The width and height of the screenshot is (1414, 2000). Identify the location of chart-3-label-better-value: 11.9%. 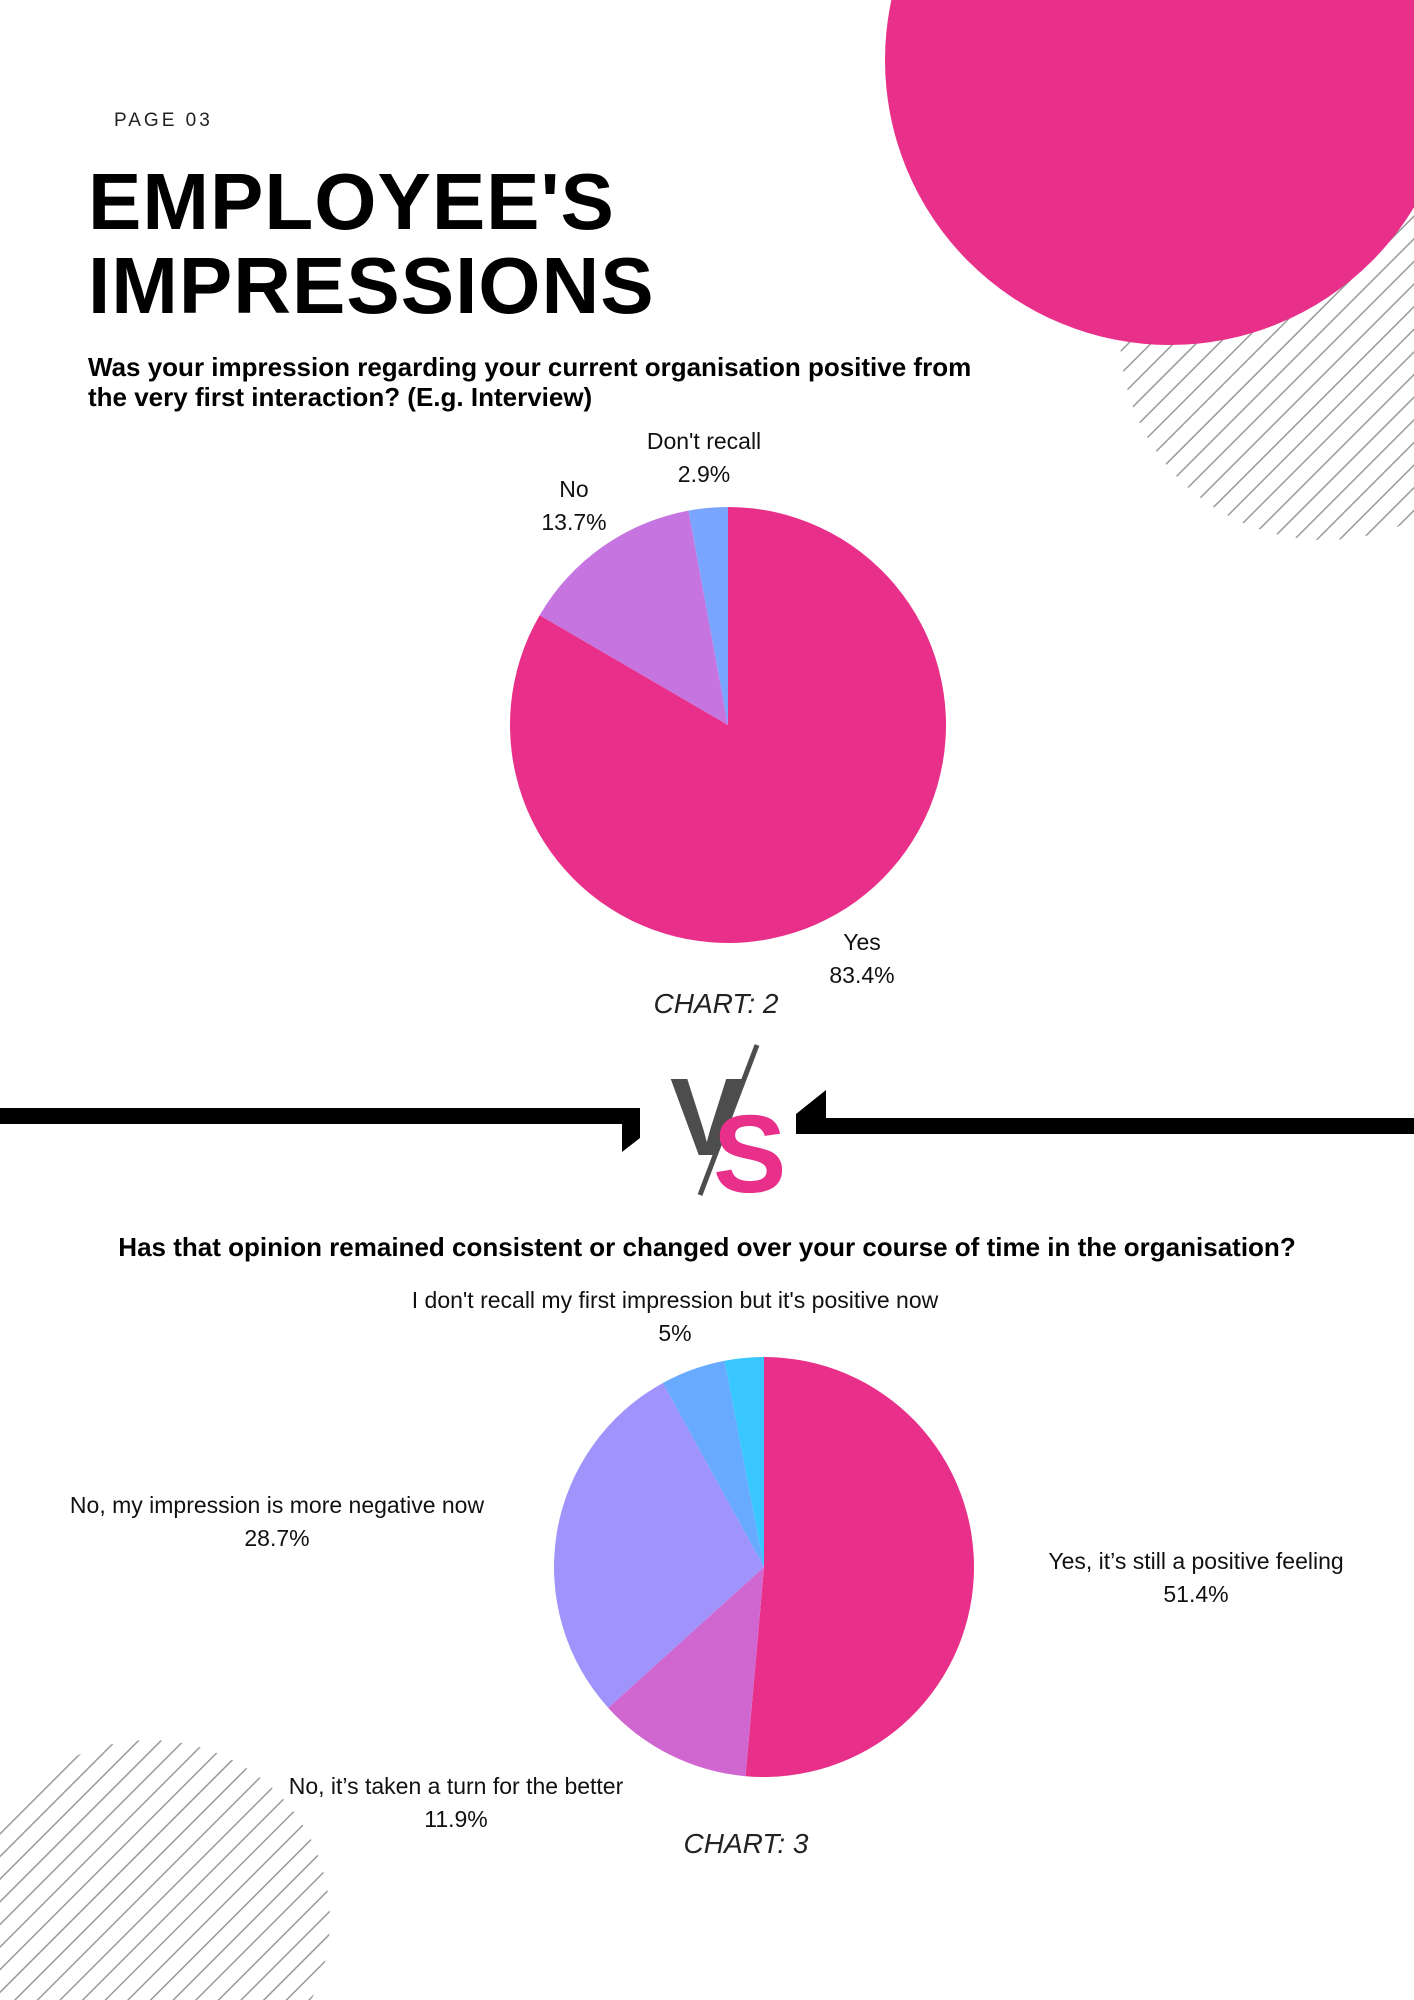
(456, 1819).